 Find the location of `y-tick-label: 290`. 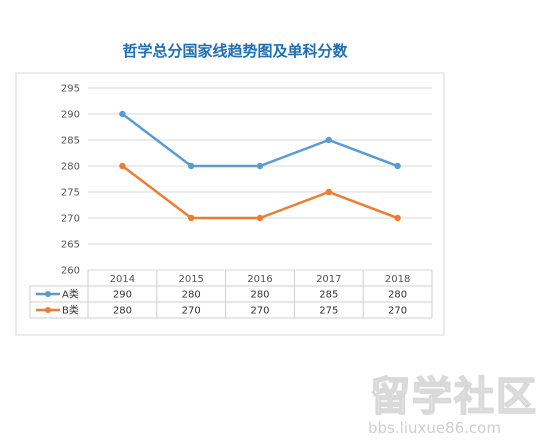

y-tick-label: 290 is located at coordinates (70, 115).